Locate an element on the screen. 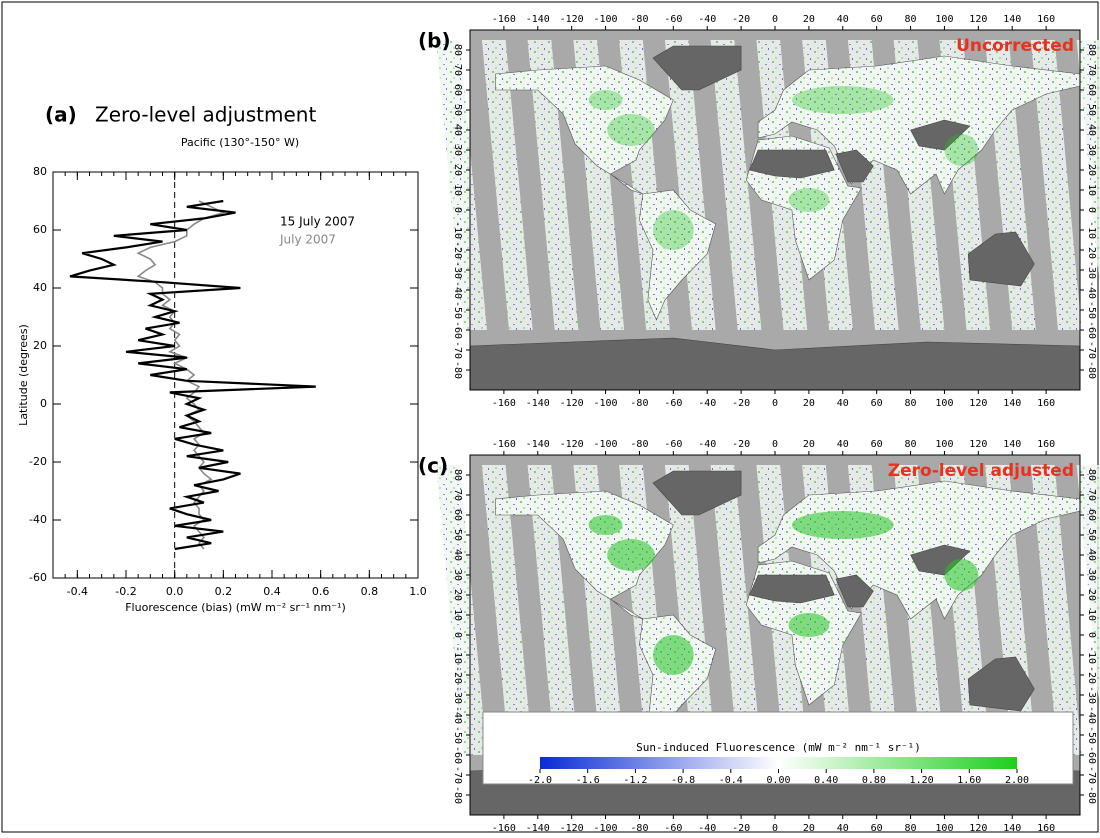 The height and width of the screenshot is (838, 1100). y-tick-label: -80 is located at coordinates (457, 795).